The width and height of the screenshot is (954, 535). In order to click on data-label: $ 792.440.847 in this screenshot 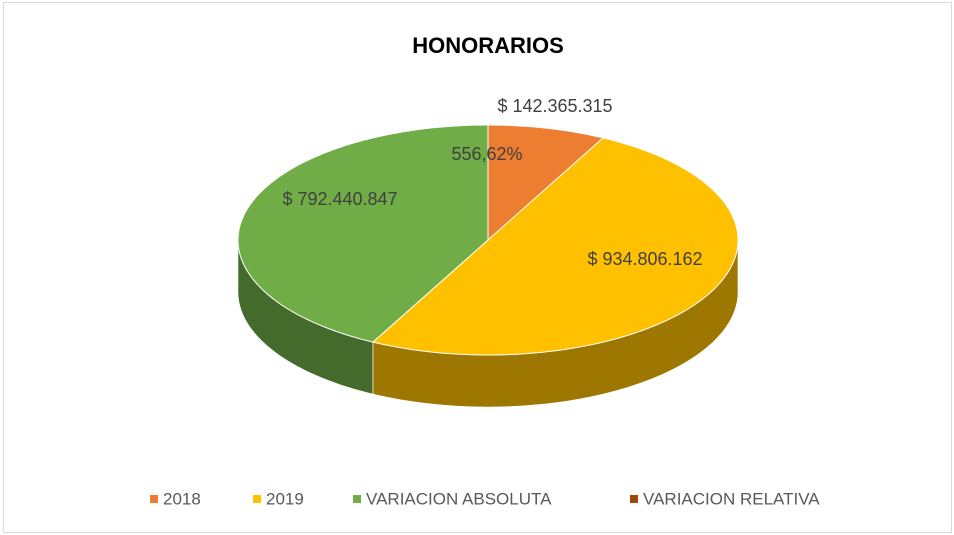, I will do `click(339, 199)`.